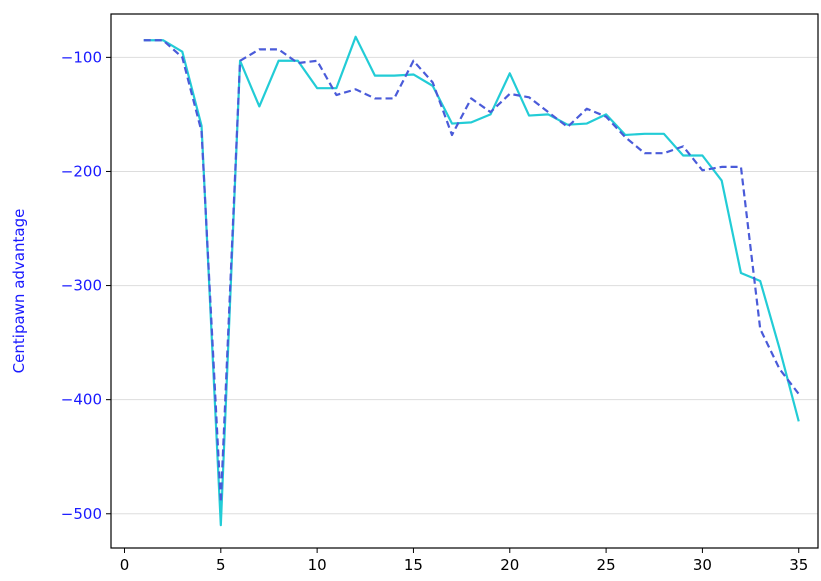  Describe the element at coordinates (81, 171) in the screenshot. I see `y-tick-label: −200` at that location.